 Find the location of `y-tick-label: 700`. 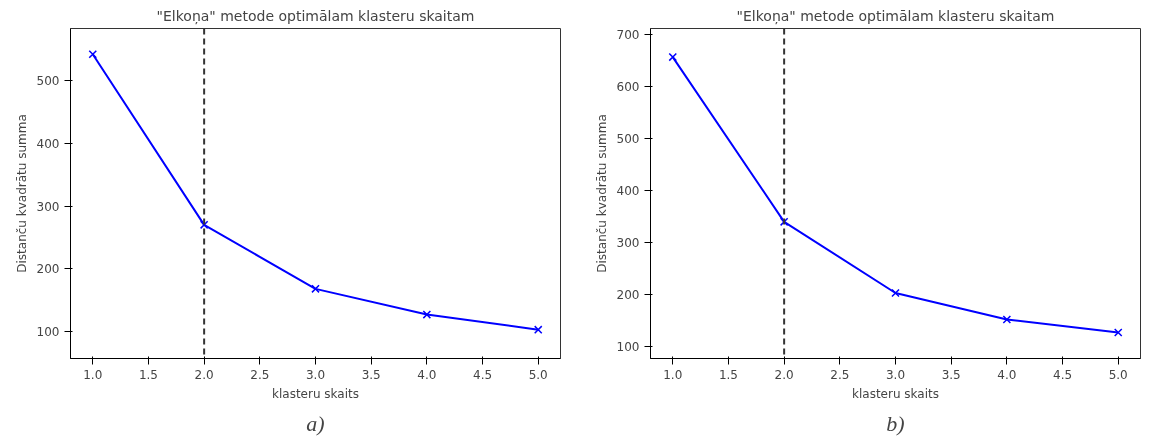

y-tick-label: 700 is located at coordinates (628, 35).